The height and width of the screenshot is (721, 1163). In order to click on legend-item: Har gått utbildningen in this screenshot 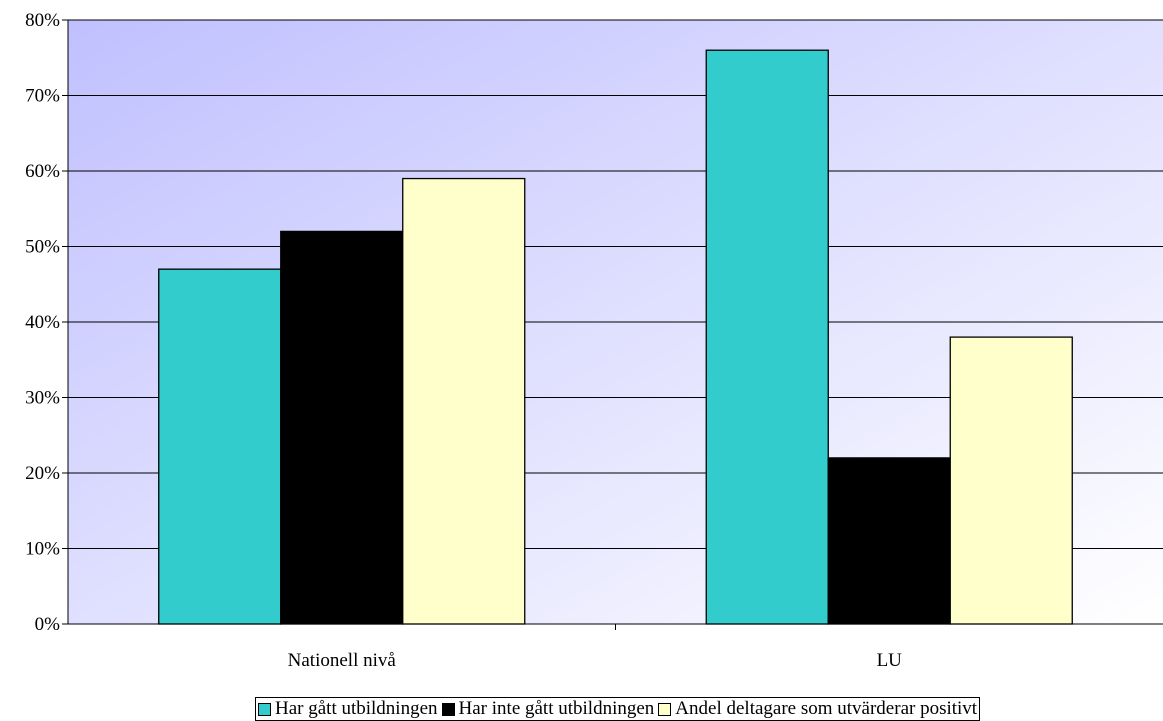, I will do `click(348, 709)`.